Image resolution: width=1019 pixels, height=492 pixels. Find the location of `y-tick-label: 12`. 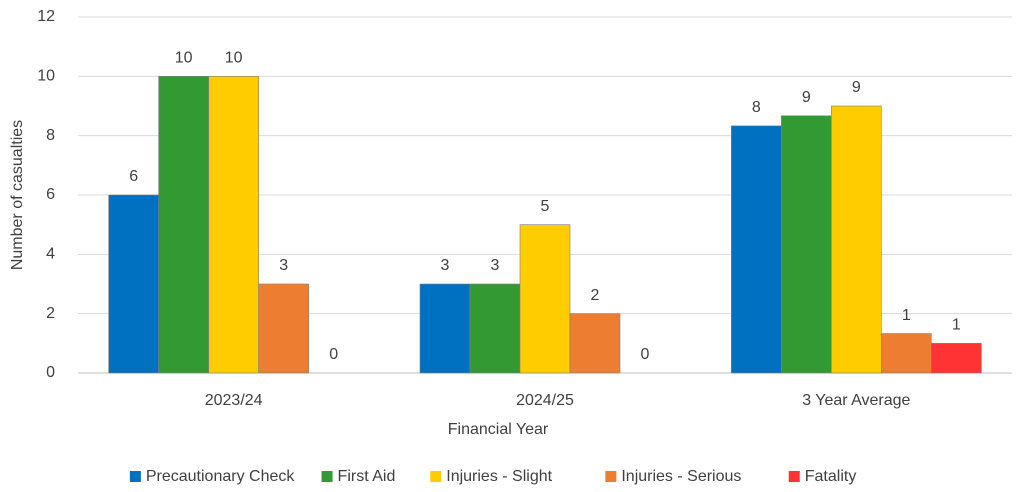

y-tick-label: 12 is located at coordinates (46, 16).